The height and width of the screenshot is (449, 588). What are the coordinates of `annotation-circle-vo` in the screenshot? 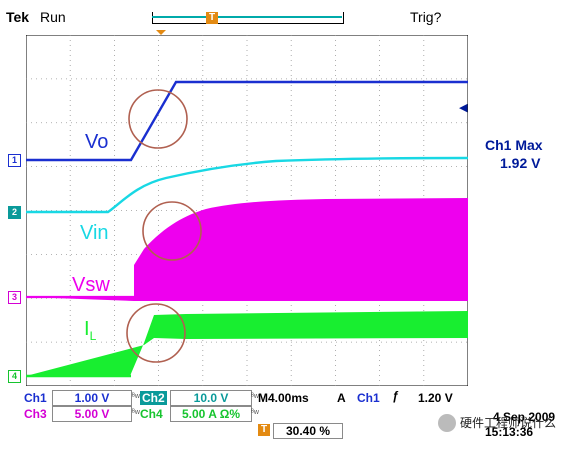 It's located at (158, 119).